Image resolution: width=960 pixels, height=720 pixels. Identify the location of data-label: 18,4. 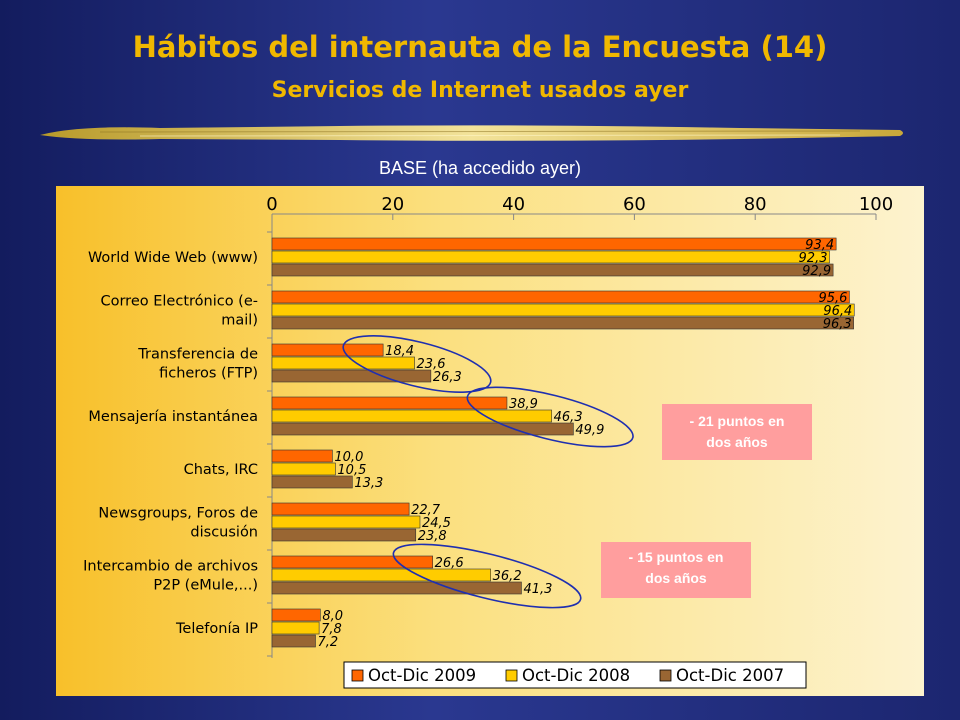
(399, 351).